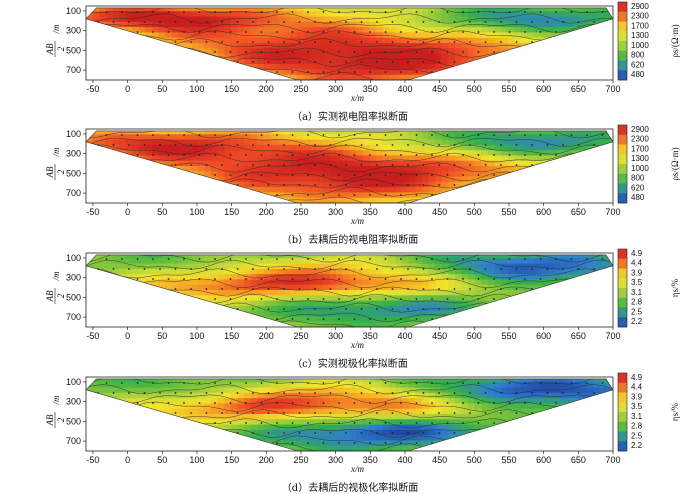 The height and width of the screenshot is (494, 700). Describe the element at coordinates (350, 364) in the screenshot. I see `caption-c: （c）实测视极化率拟断面` at that location.